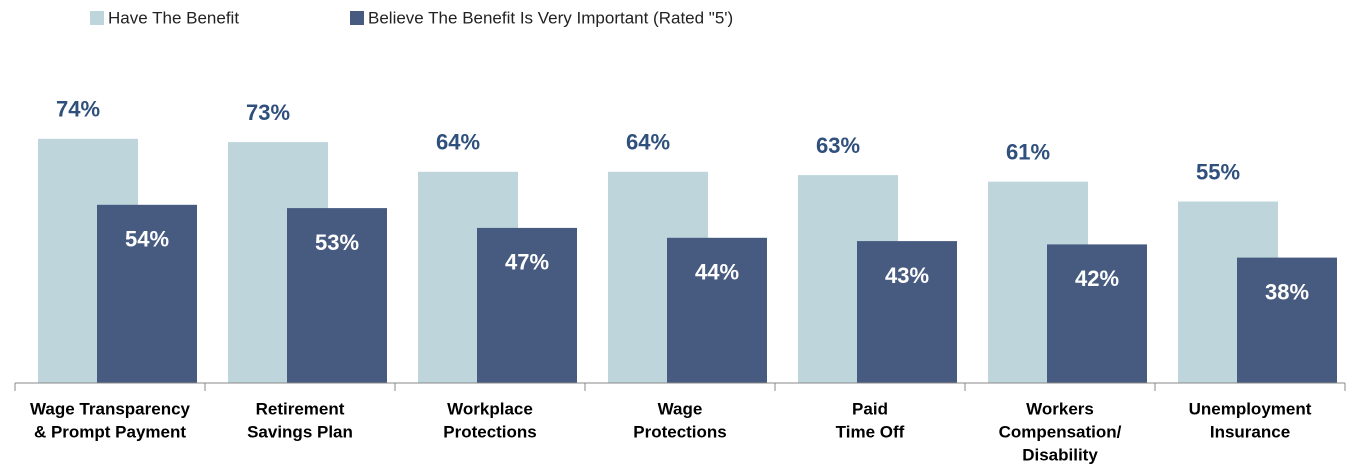 The height and width of the screenshot is (472, 1348). Describe the element at coordinates (268, 112) in the screenshot. I see `value-label: 73%` at that location.